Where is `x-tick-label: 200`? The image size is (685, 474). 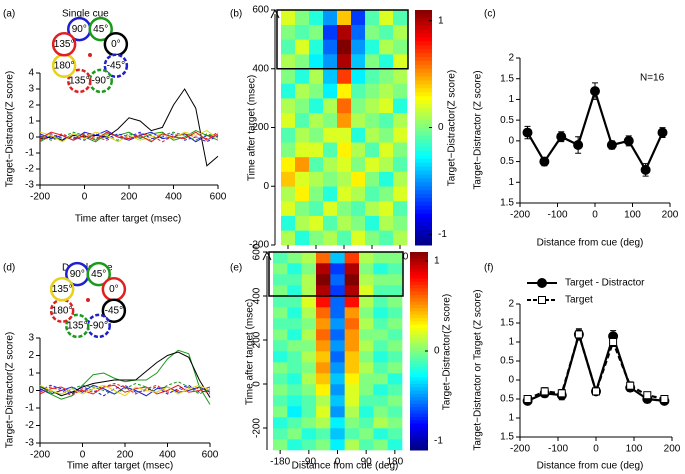 x-tick-label: 200 is located at coordinates (672, 449).